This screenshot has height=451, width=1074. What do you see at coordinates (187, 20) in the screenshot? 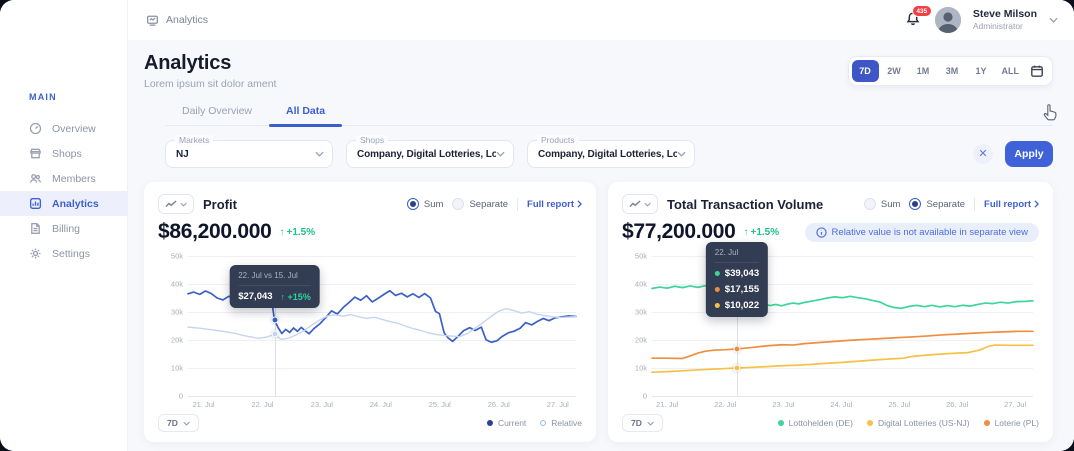
I see `breadcrumb-label: Analytics` at bounding box center [187, 20].